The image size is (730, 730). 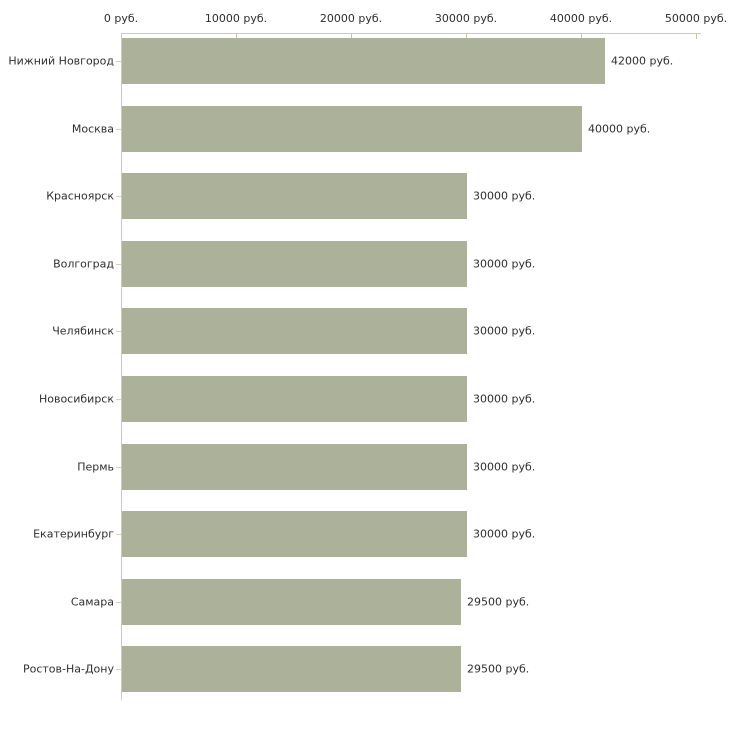 What do you see at coordinates (76, 399) in the screenshot?
I see `category-label: Новосибирск` at bounding box center [76, 399].